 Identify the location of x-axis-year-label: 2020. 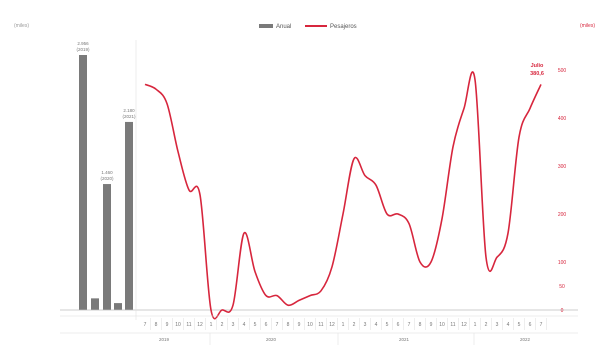
(271, 339).